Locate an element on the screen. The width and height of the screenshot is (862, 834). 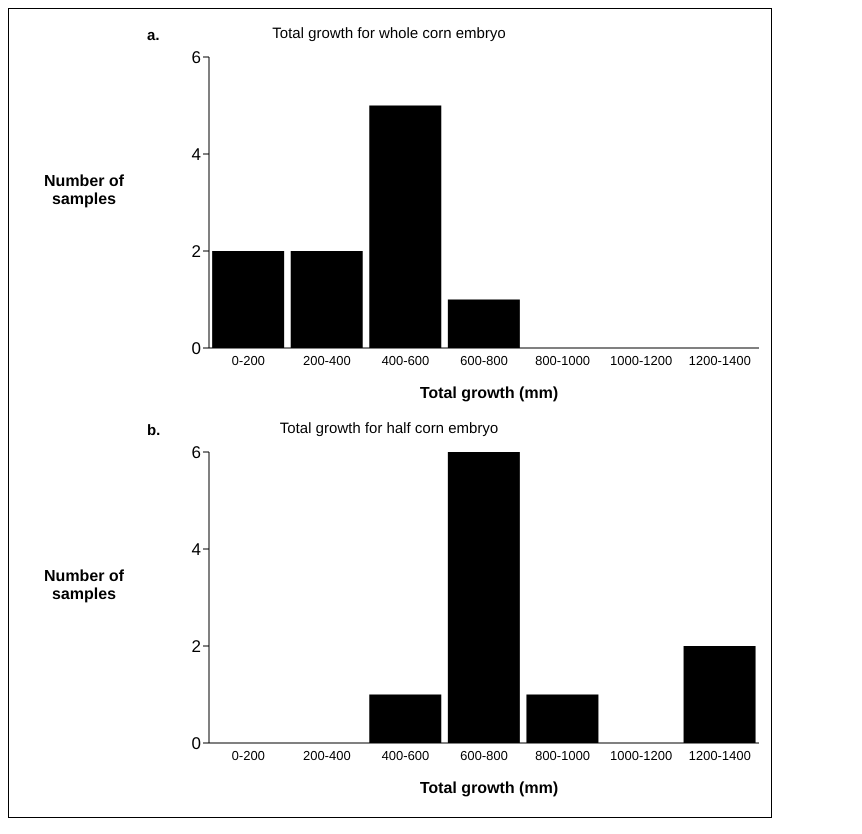
chart-title: Total growth for whole corn embryo is located at coordinates (389, 33).